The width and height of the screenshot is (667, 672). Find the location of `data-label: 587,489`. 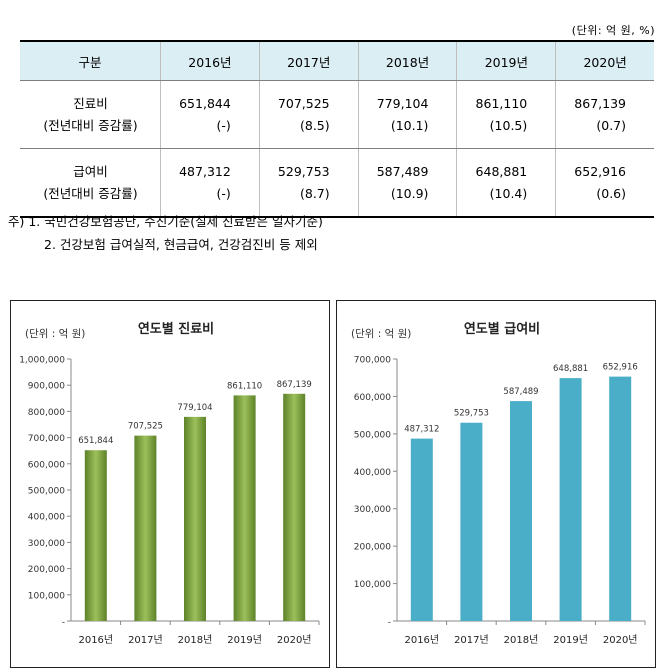

data-label: 587,489 is located at coordinates (520, 392).